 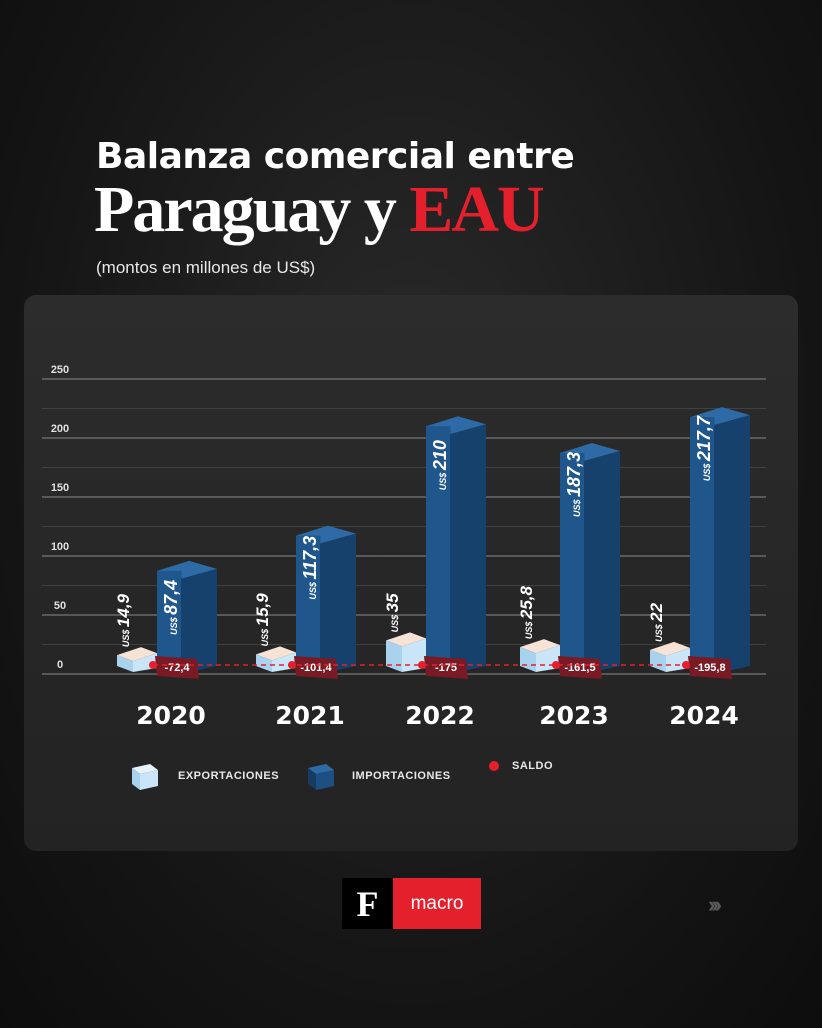 I want to click on legend-exports: EXPORTACIONES, so click(x=203, y=776).